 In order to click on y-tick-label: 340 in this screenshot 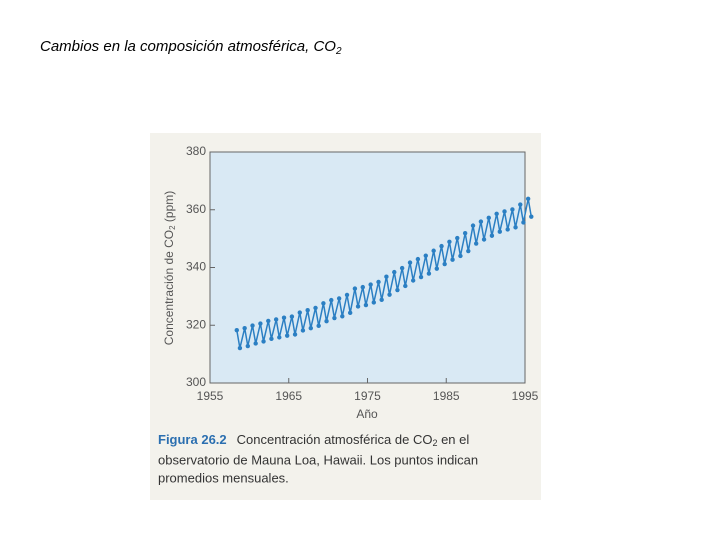, I will do `click(196, 267)`.